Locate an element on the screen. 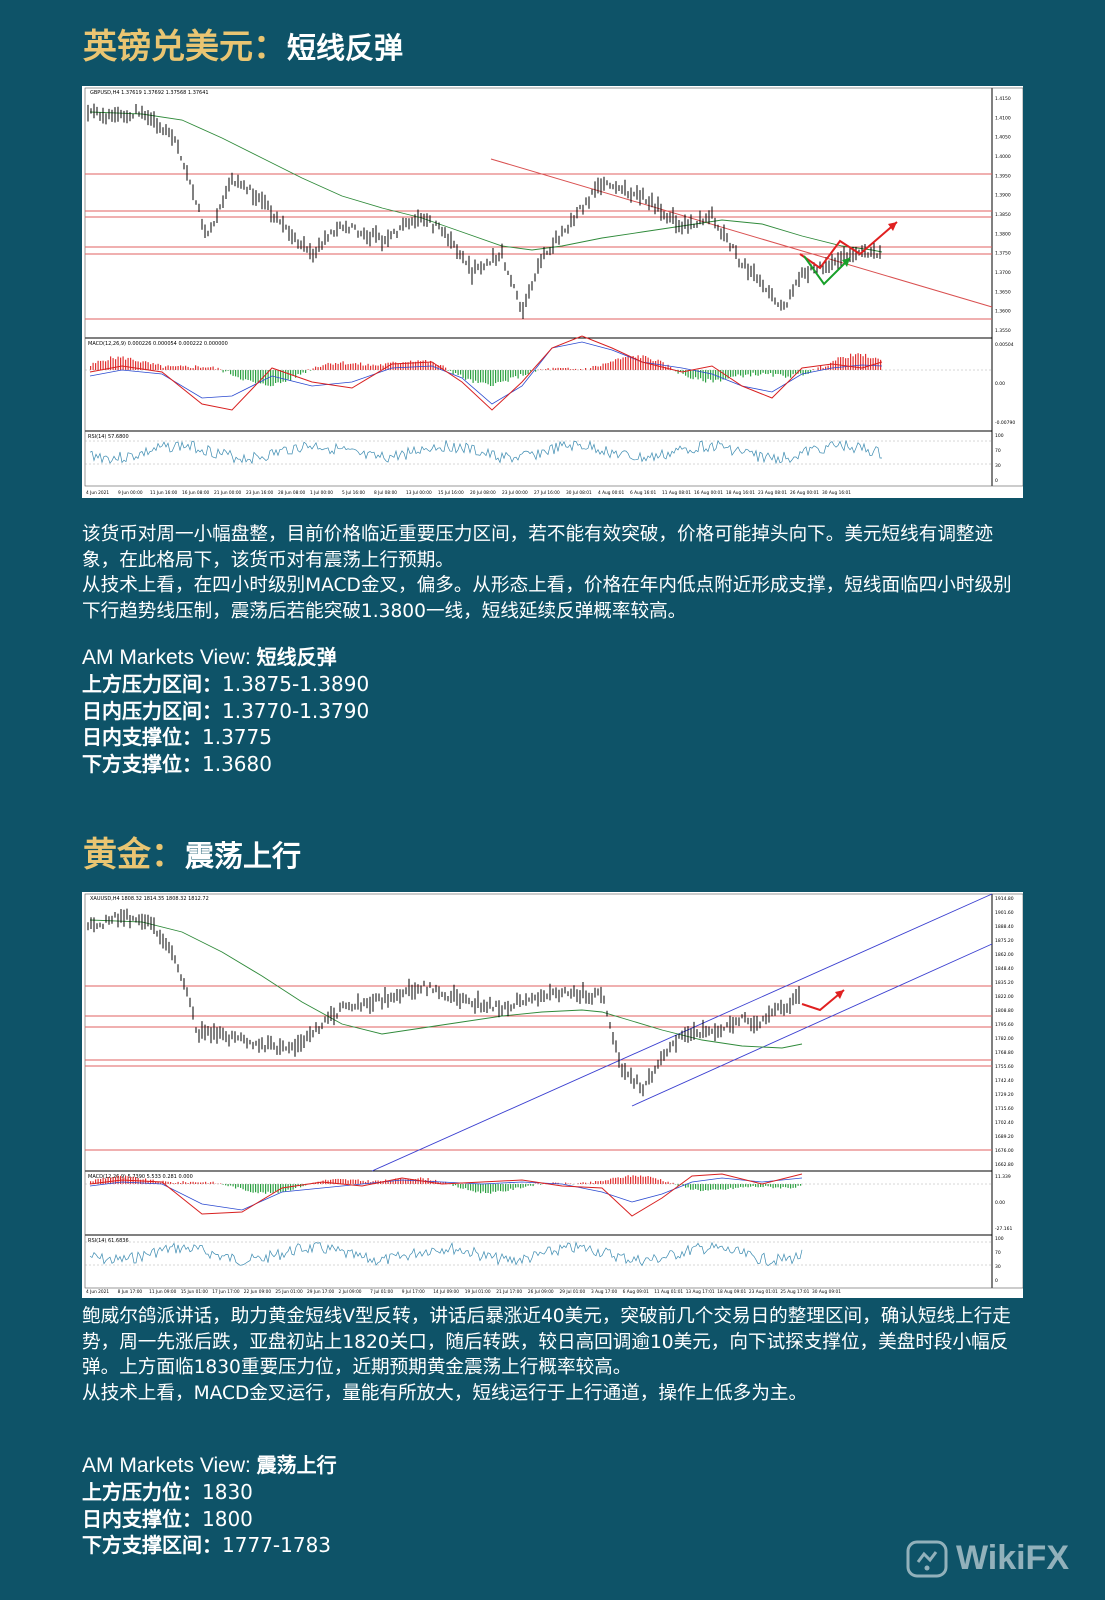 This screenshot has height=1600, width=1105. c1rsiax-tick-2: 30 is located at coordinates (998, 466).